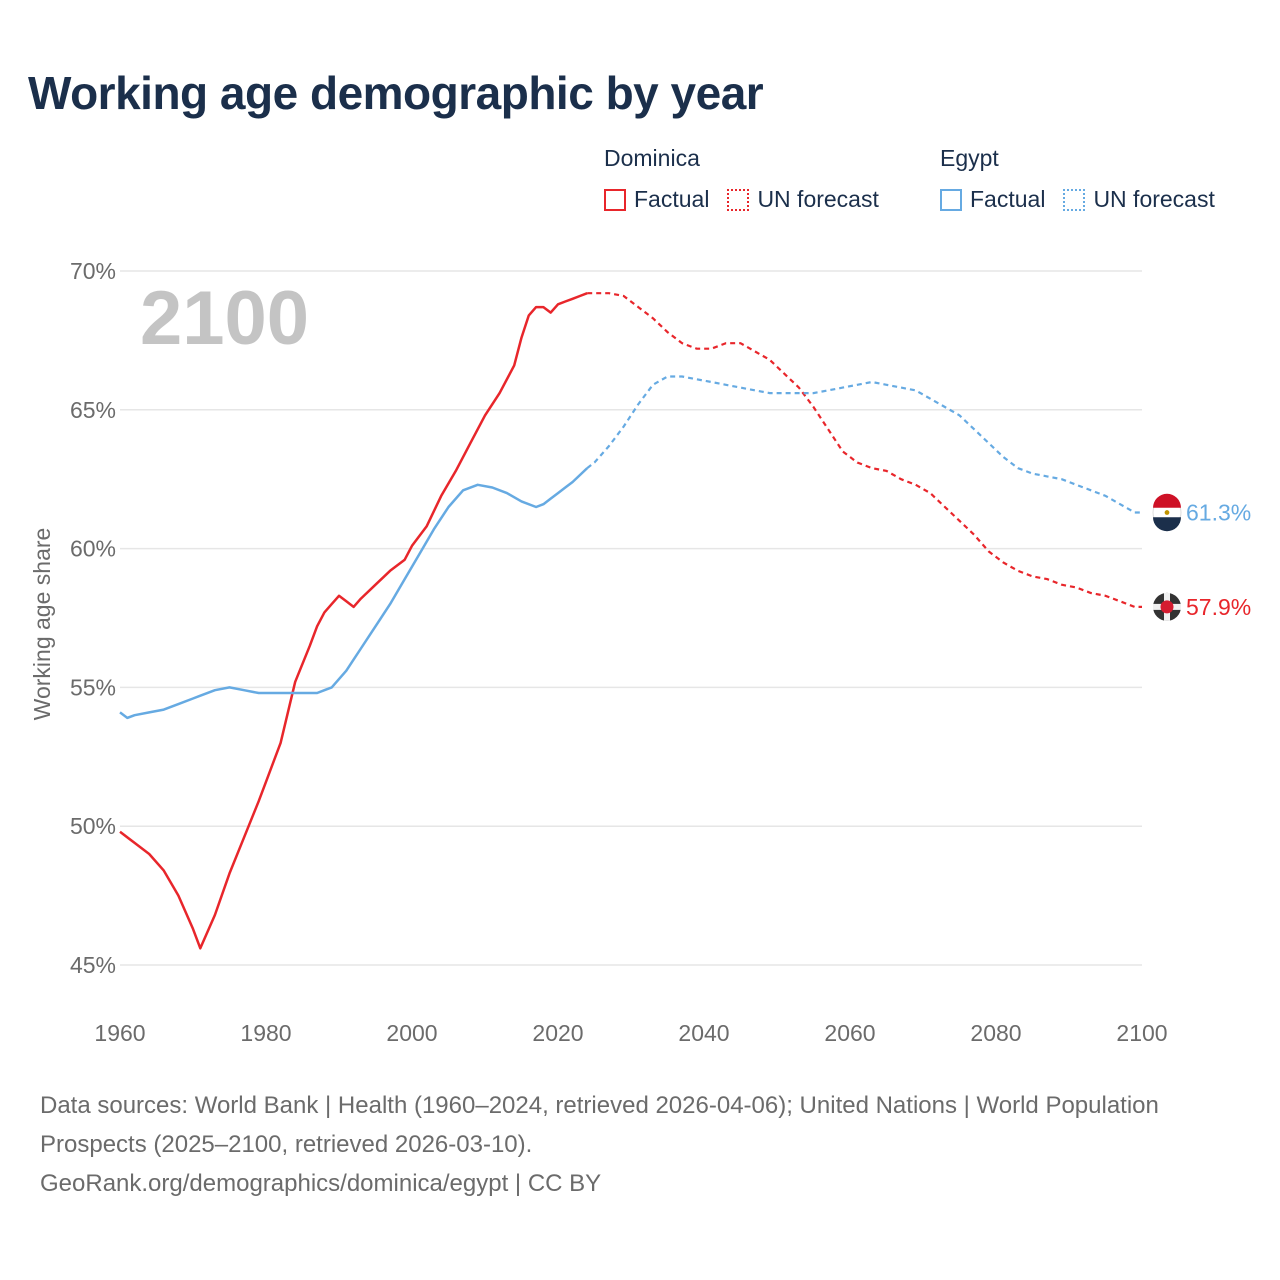 This screenshot has height=1280, width=1280. What do you see at coordinates (1167, 524) in the screenshot?
I see `flag-stripe-black` at bounding box center [1167, 524].